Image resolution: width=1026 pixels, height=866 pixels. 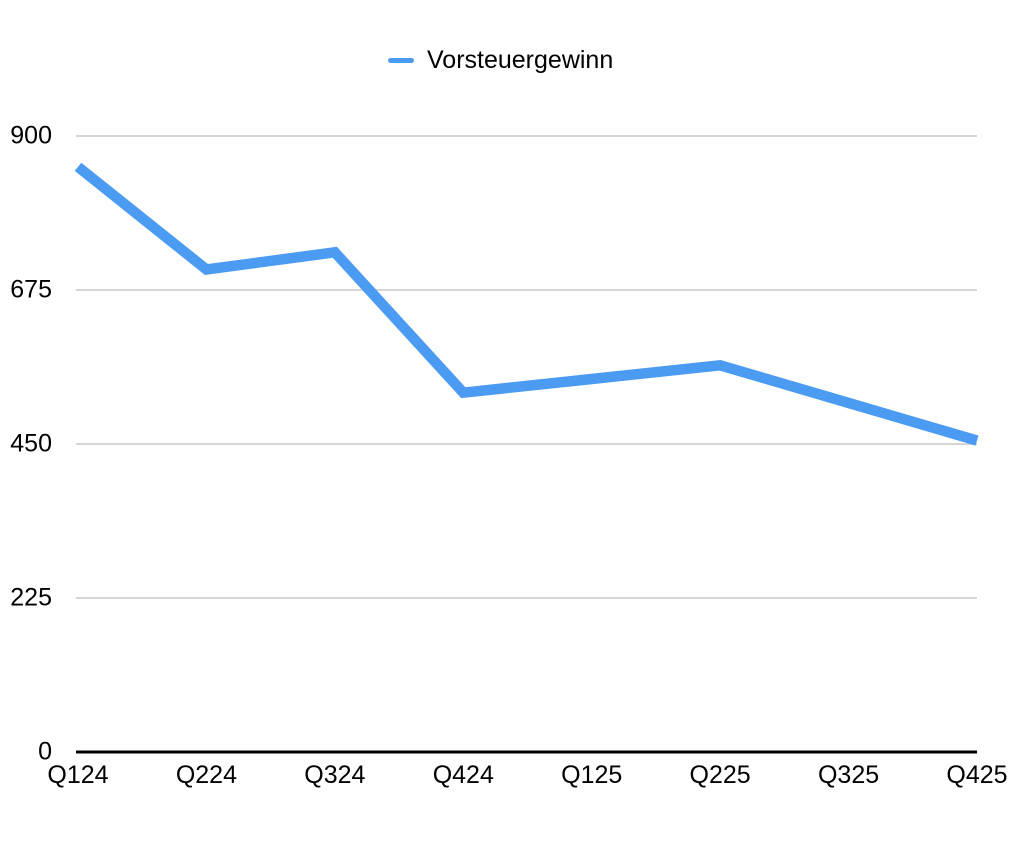 What do you see at coordinates (520, 60) in the screenshot?
I see `legend-label: Vorsteuergewinn` at bounding box center [520, 60].